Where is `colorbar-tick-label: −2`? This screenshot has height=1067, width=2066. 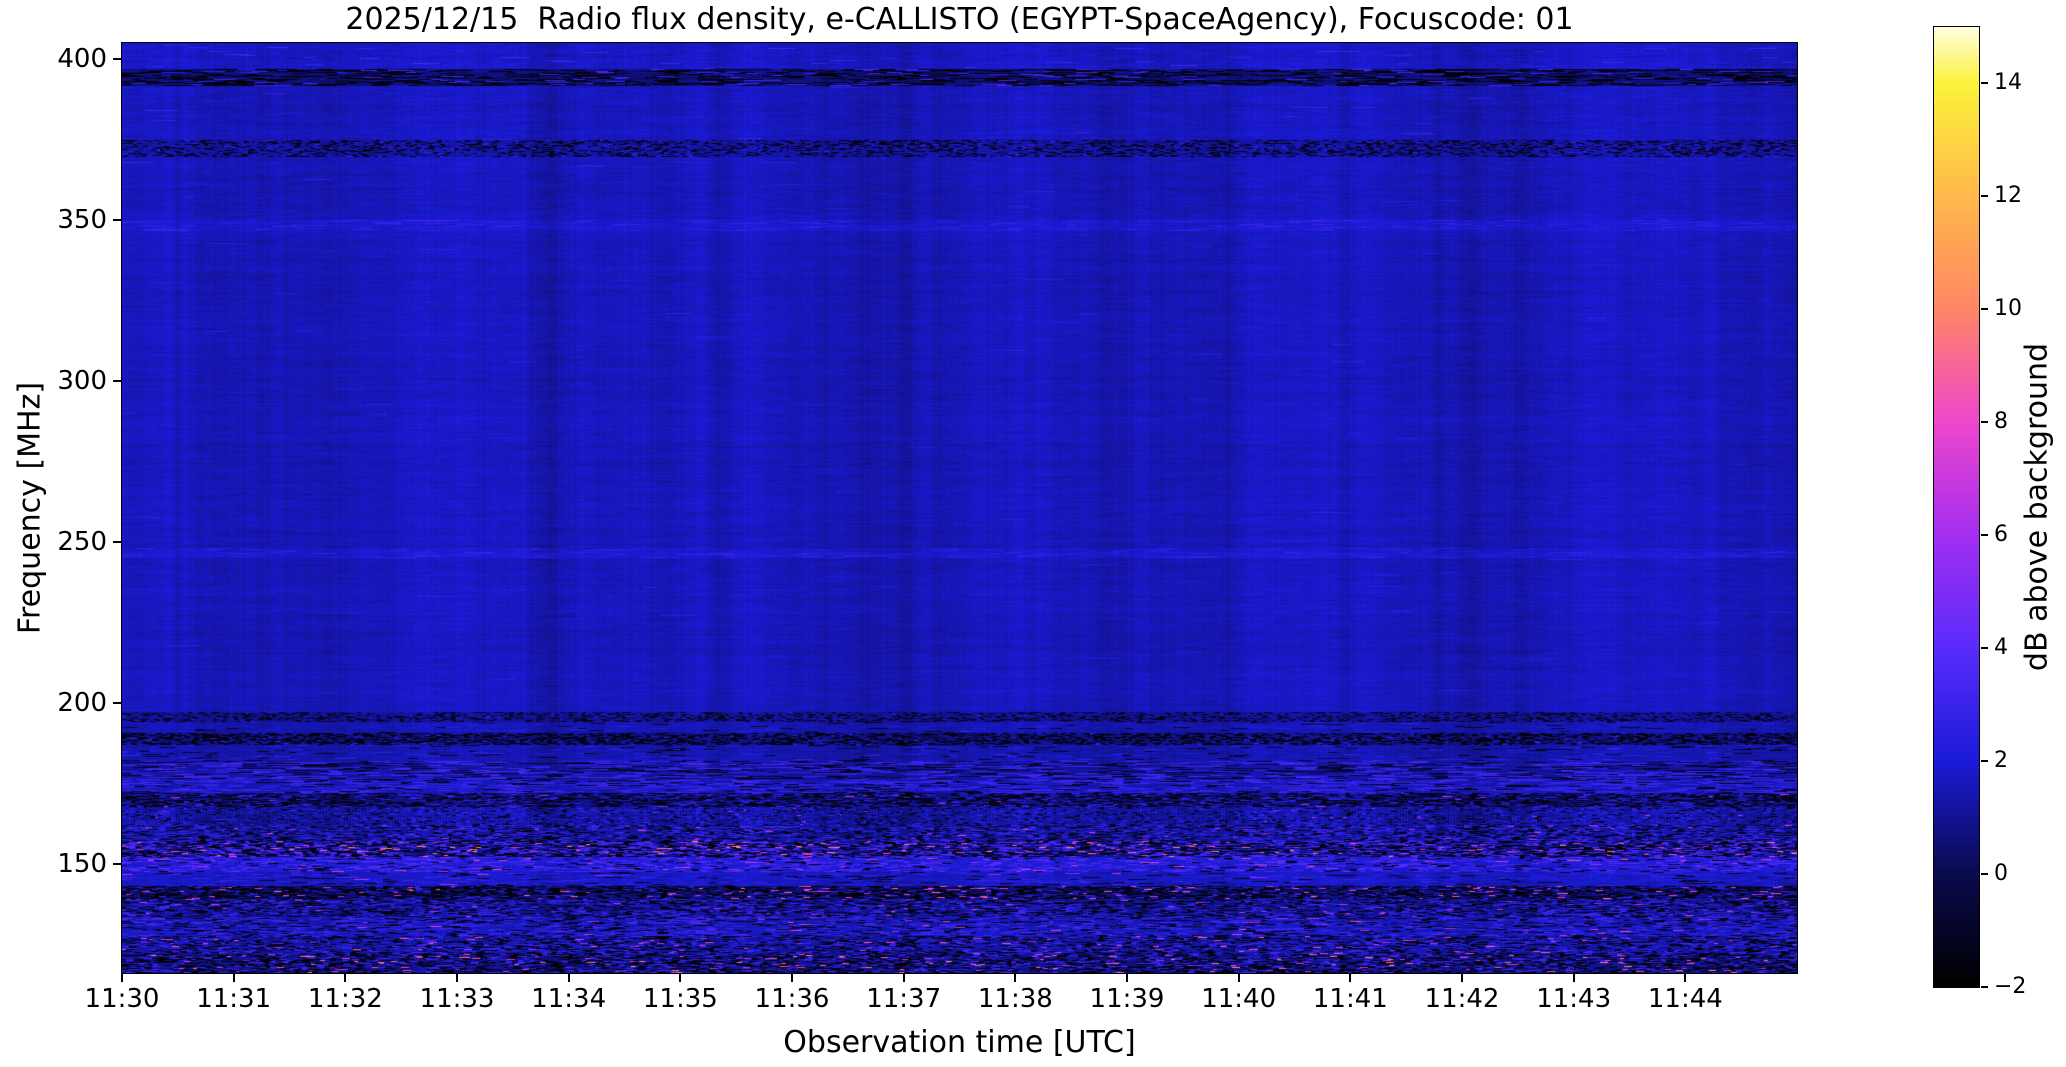 colorbar-tick-label: −2 is located at coordinates (2010, 986).